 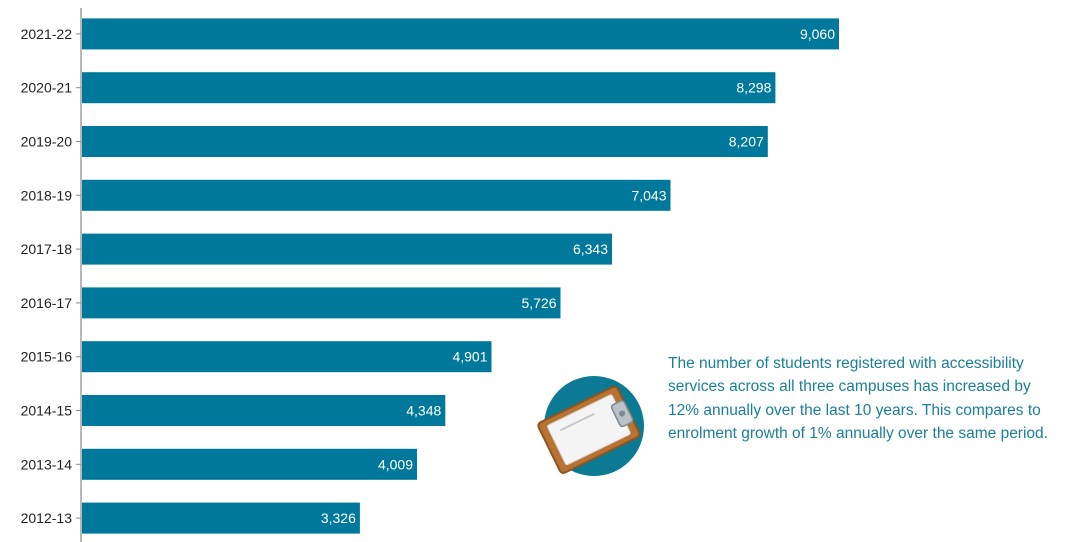 What do you see at coordinates (395, 464) in the screenshot?
I see `data-label: 4,009` at bounding box center [395, 464].